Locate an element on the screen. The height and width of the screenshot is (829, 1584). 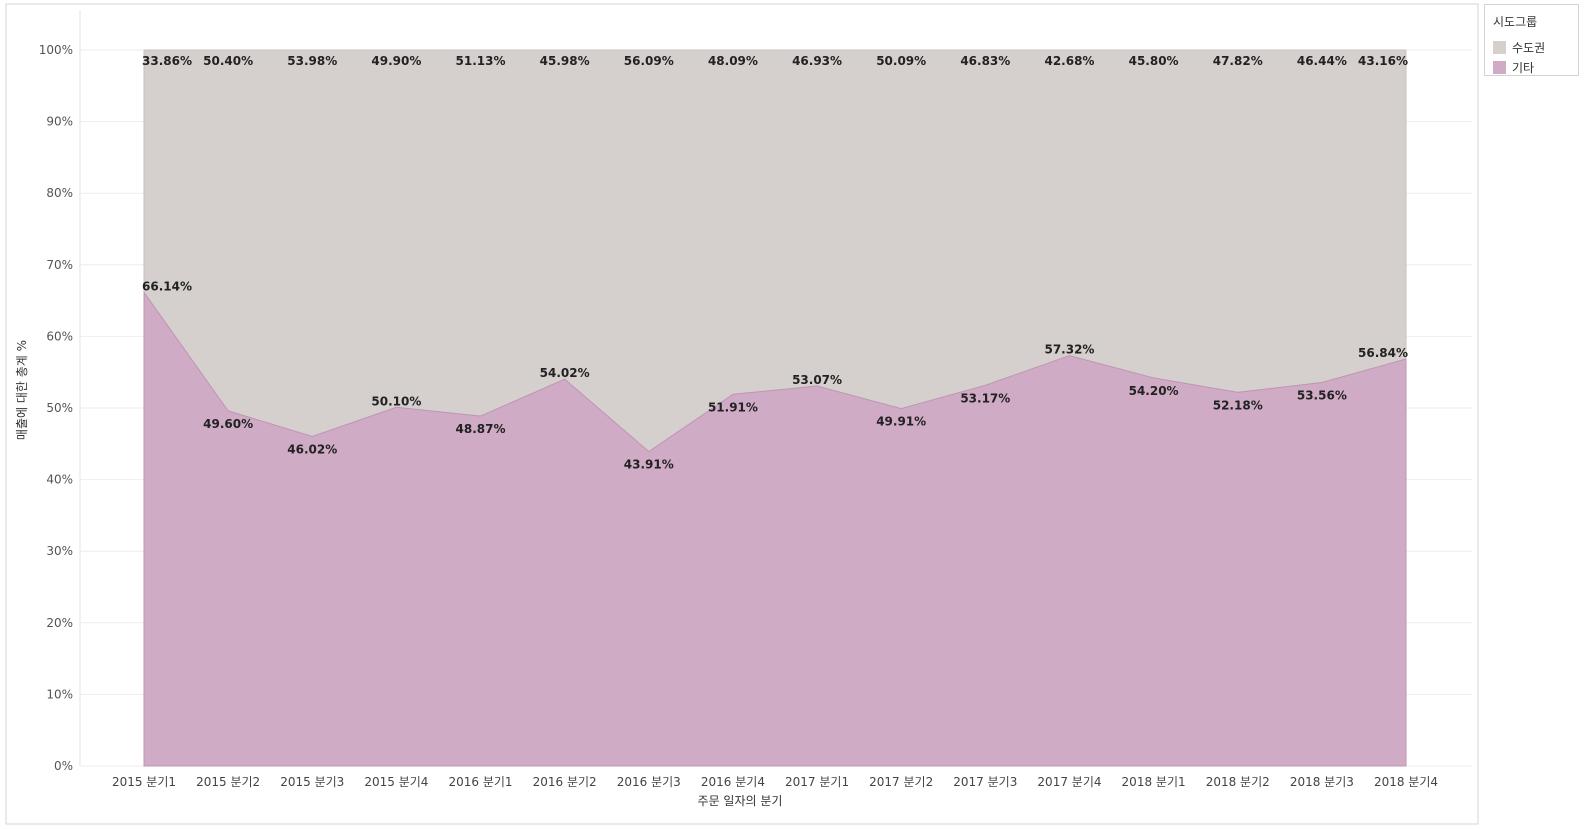
x-tick-label: 2018 분기4 is located at coordinates (1406, 782).